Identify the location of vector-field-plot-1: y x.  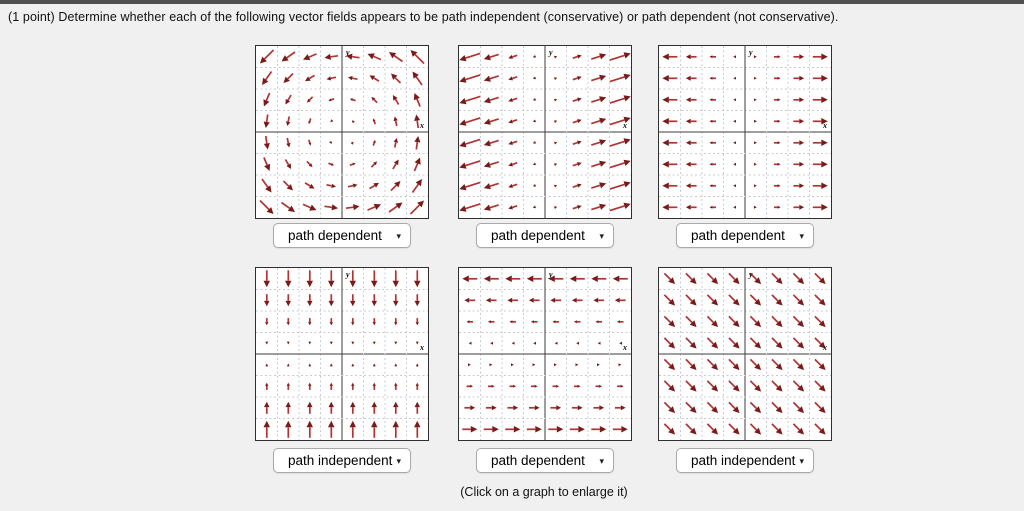
(342, 132).